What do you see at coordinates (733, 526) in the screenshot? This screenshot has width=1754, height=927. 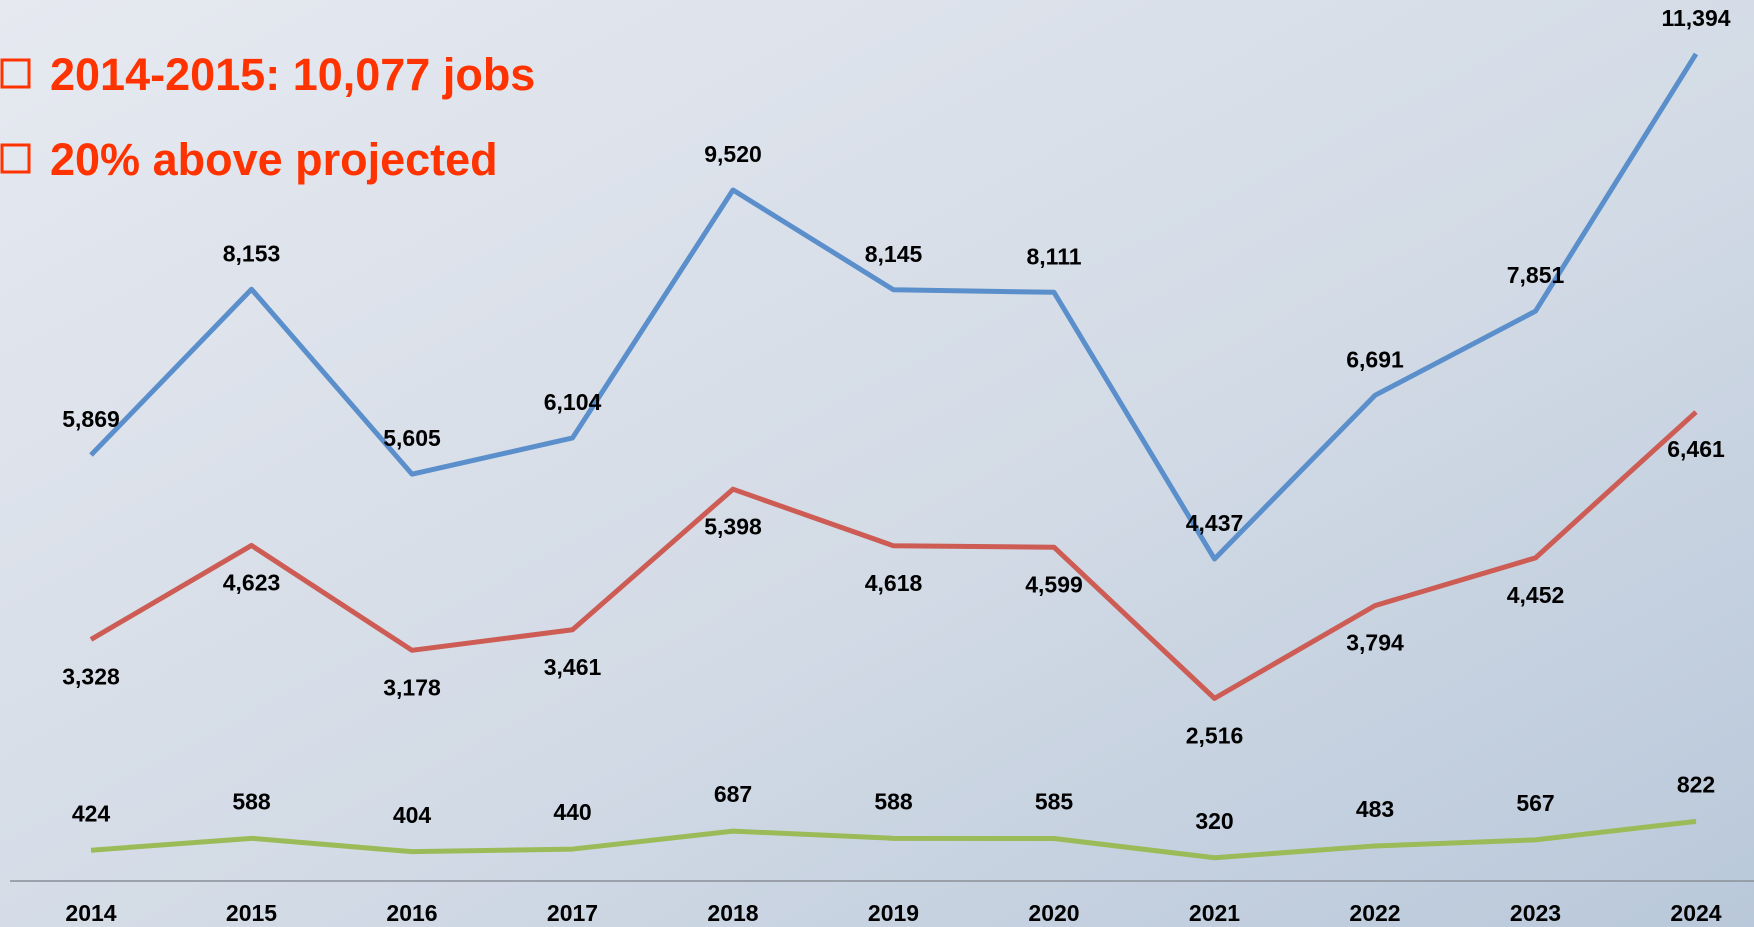 I see `data-label: 5,398` at bounding box center [733, 526].